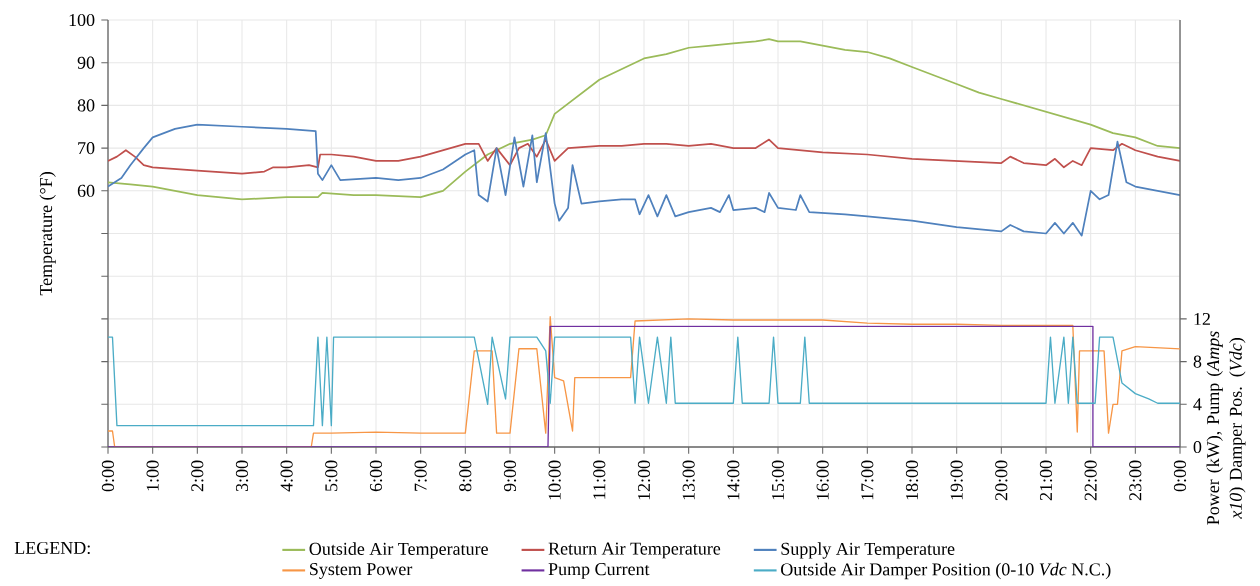  Describe the element at coordinates (152, 475) in the screenshot. I see `x-tick-label: 1:00` at that location.